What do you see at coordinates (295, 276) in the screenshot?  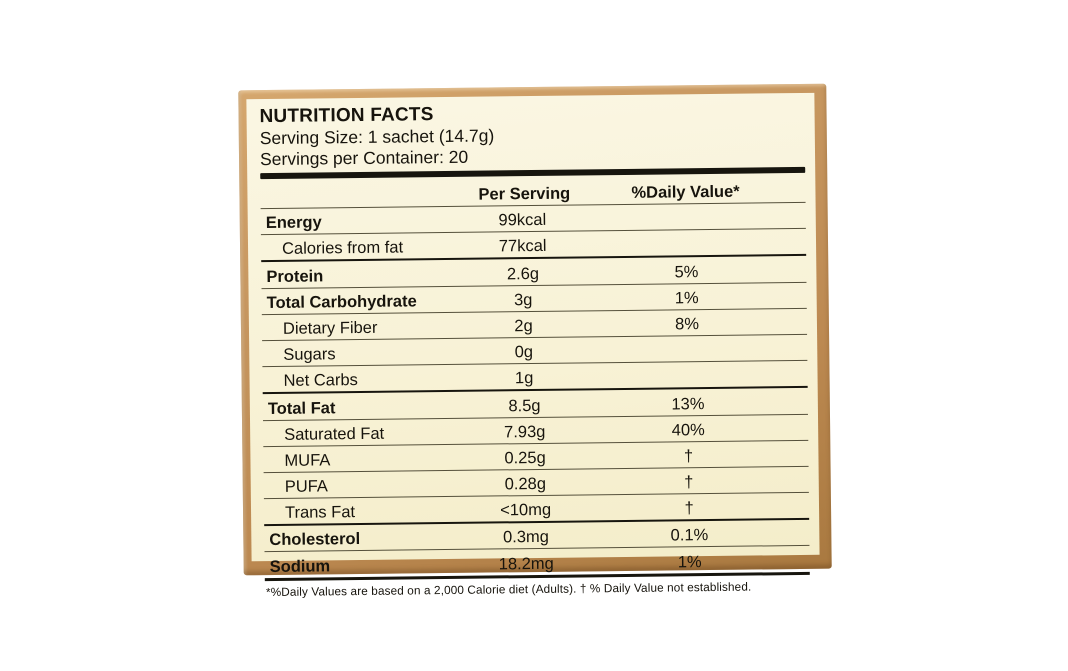 I see `row-name: Protein` at bounding box center [295, 276].